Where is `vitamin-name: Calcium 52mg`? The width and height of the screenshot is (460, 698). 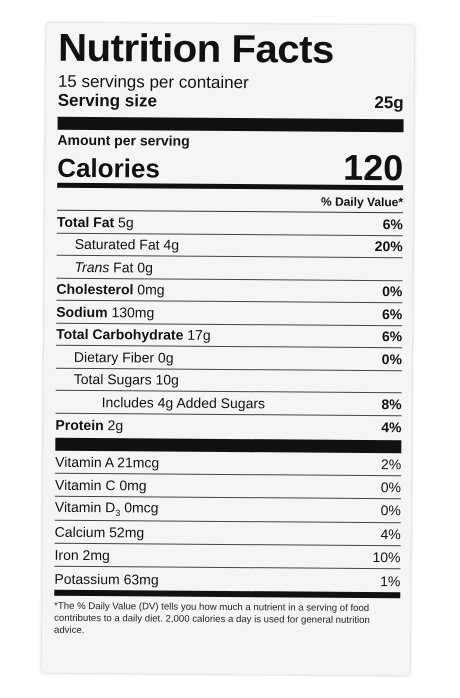 vitamin-name: Calcium 52mg is located at coordinates (99, 532).